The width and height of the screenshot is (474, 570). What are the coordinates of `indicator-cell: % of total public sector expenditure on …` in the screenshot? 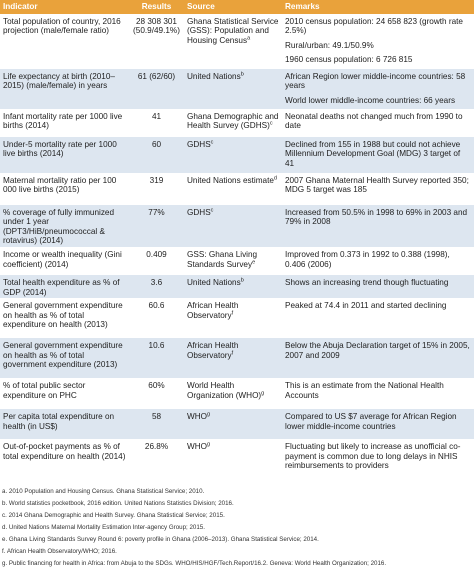 It's located at (44, 390).